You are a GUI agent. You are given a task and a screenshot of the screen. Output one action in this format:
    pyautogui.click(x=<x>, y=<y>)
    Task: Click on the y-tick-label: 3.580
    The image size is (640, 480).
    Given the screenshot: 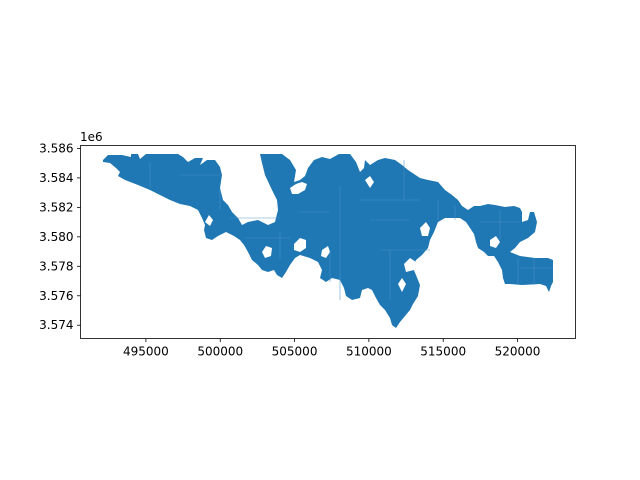 What is the action you would take?
    pyautogui.click(x=56, y=237)
    